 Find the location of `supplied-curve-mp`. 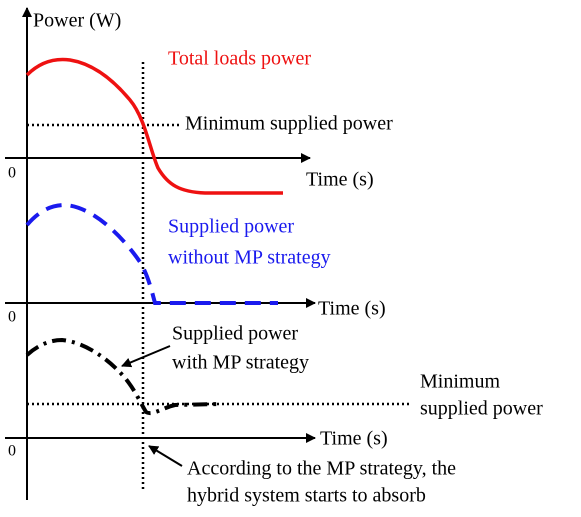

supplied-curve-mp is located at coordinates (123, 376).